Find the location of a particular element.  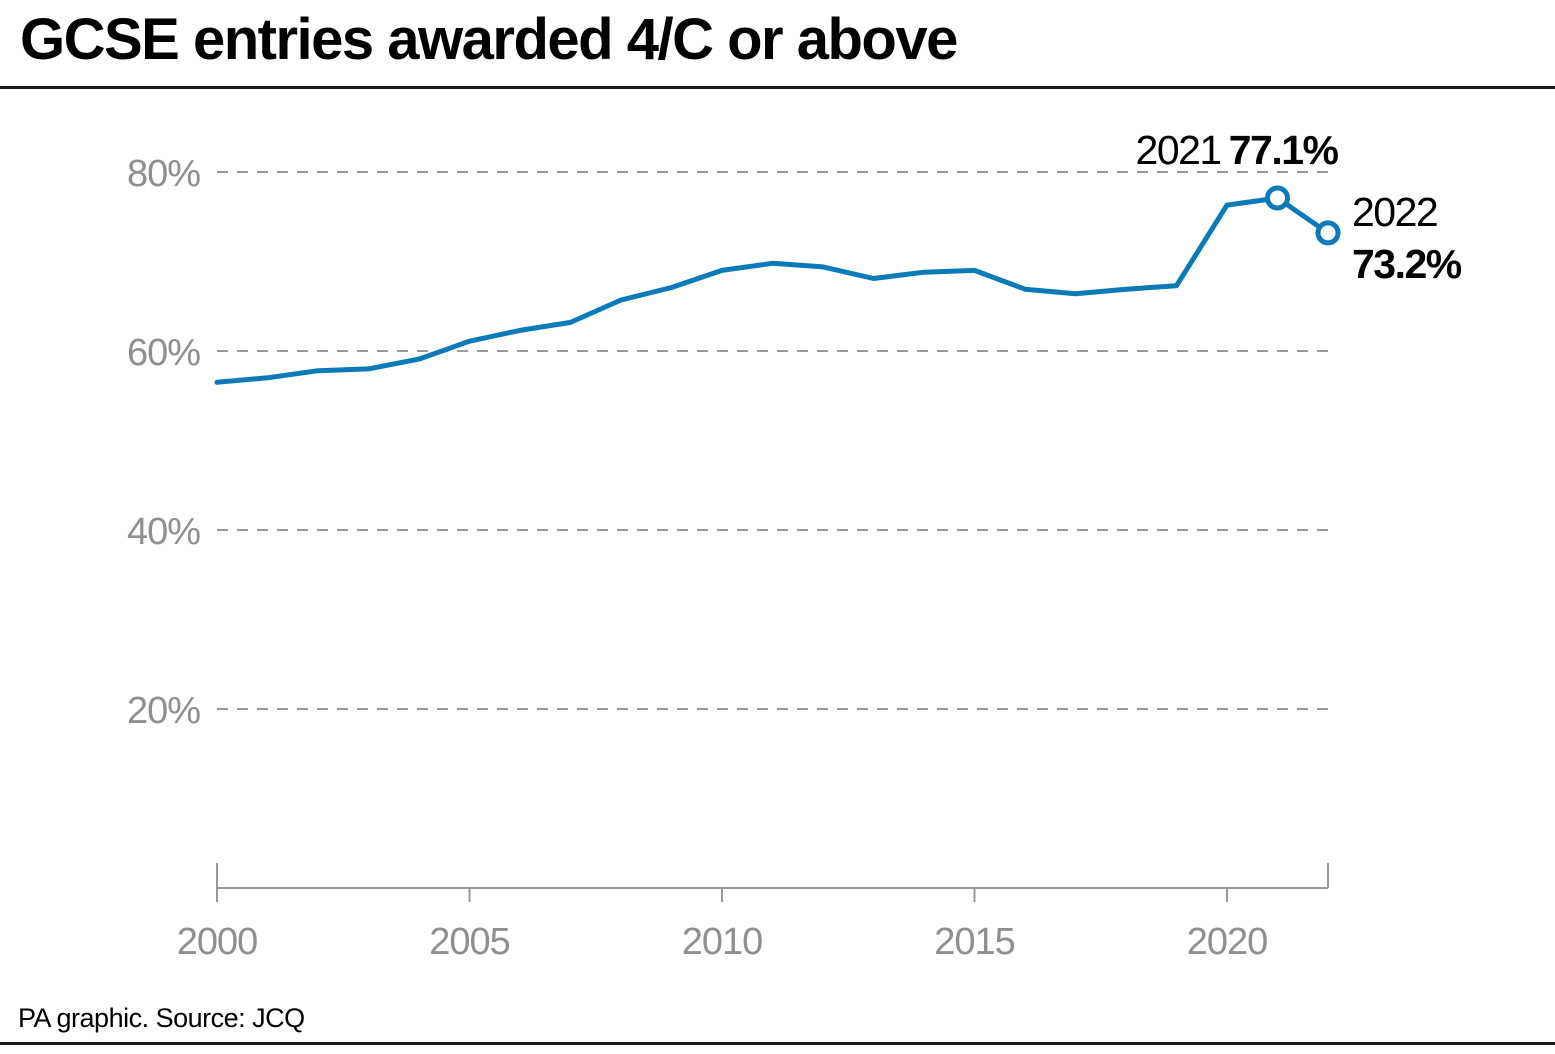

chart-title: GCSE entries awarded 4/C or above is located at coordinates (489, 39).